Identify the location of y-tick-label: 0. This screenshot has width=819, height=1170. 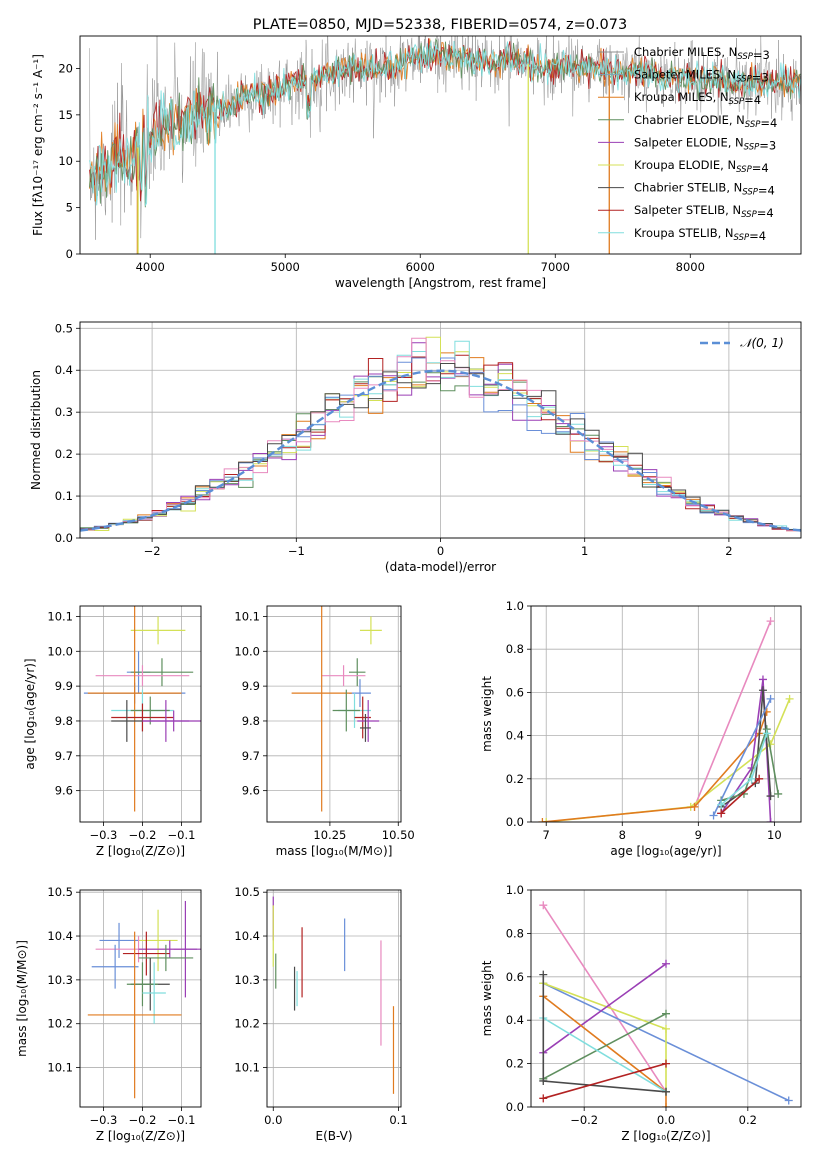
(69, 254).